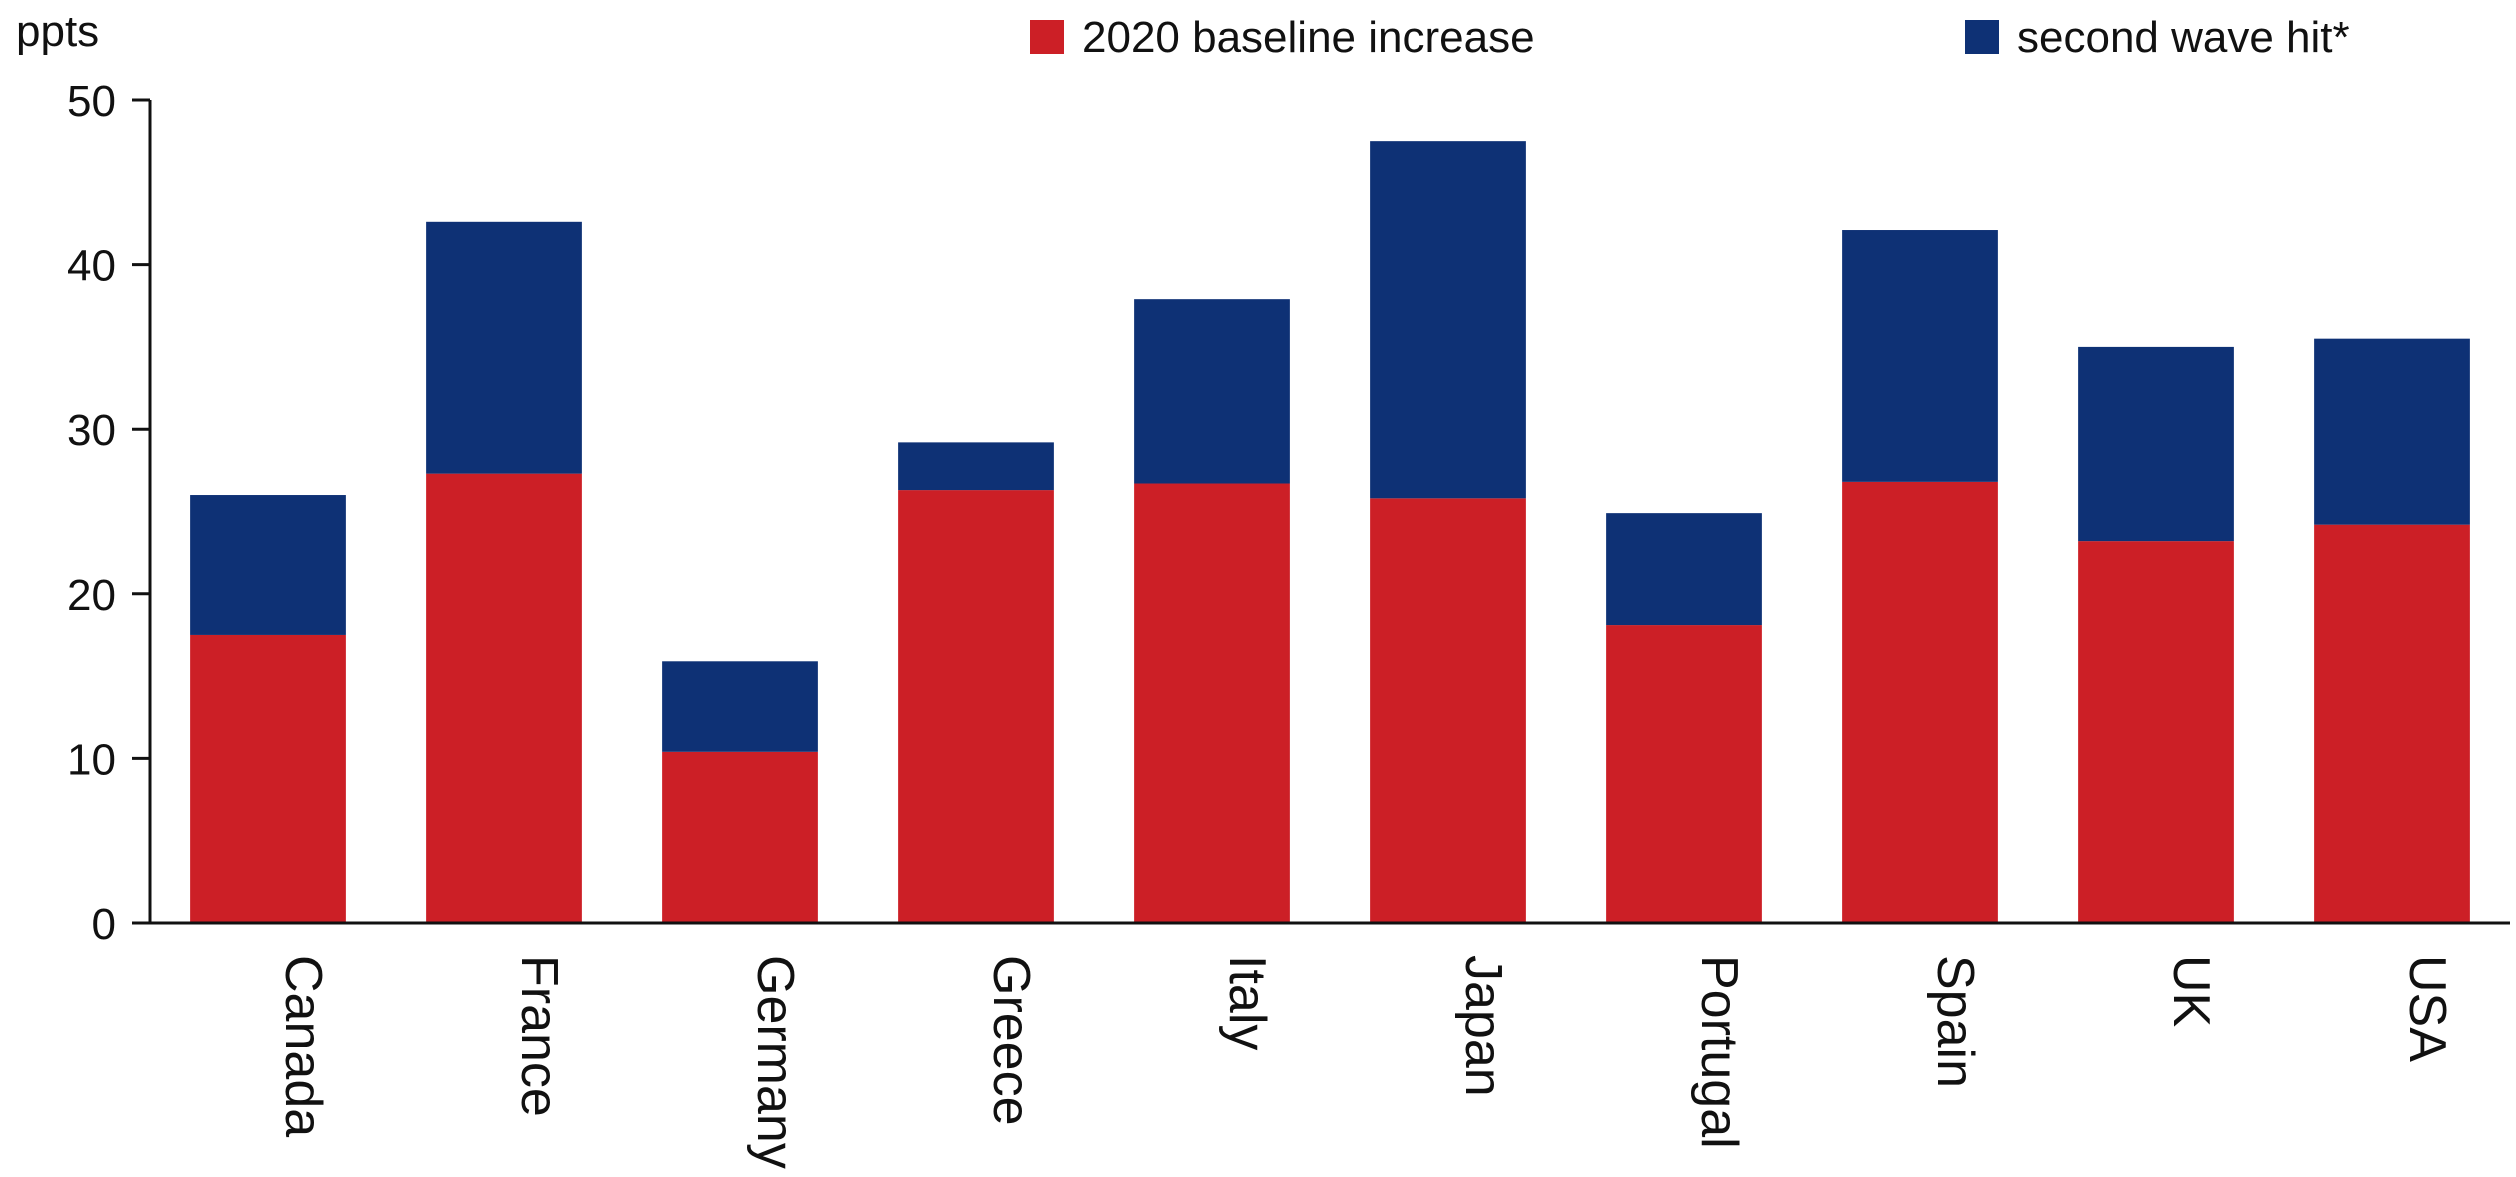  I want to click on bar-greece-second-wave, so click(976, 466).